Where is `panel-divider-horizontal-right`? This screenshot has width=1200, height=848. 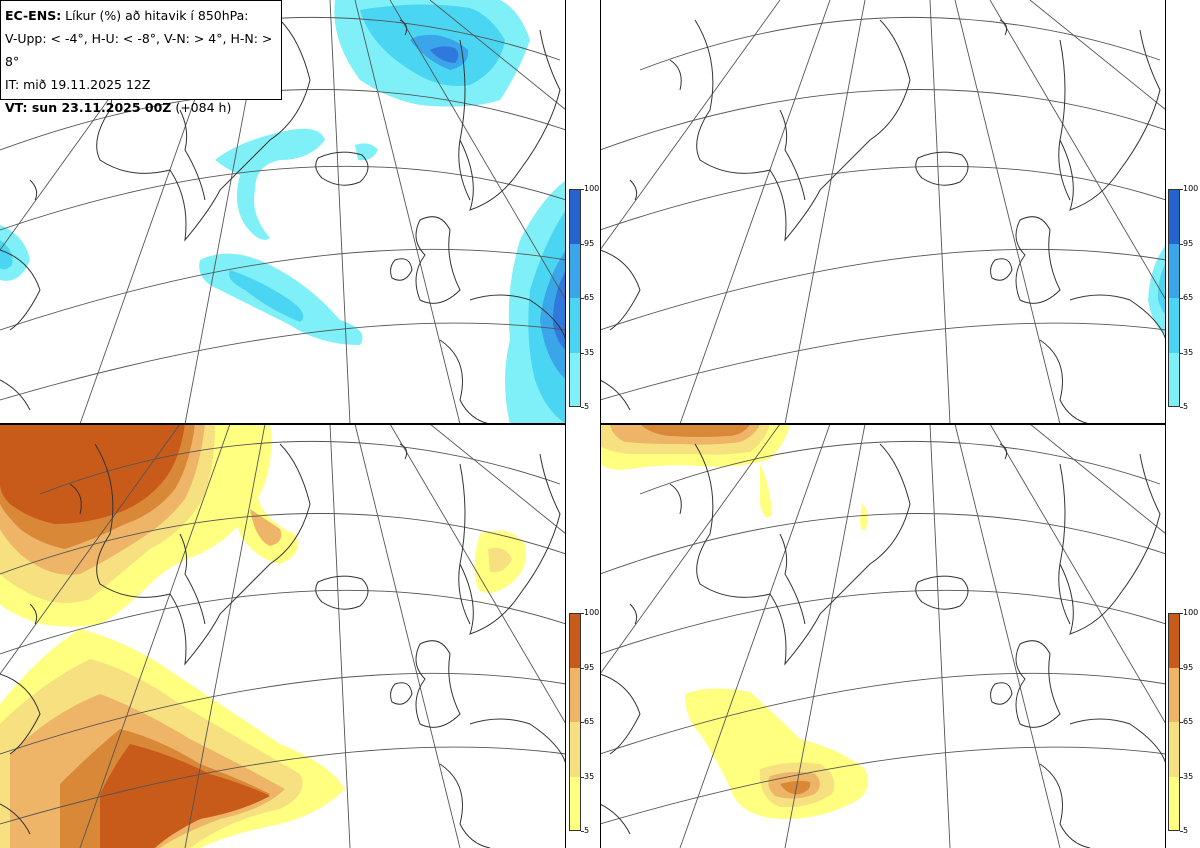 panel-divider-horizontal-right is located at coordinates (883, 424).